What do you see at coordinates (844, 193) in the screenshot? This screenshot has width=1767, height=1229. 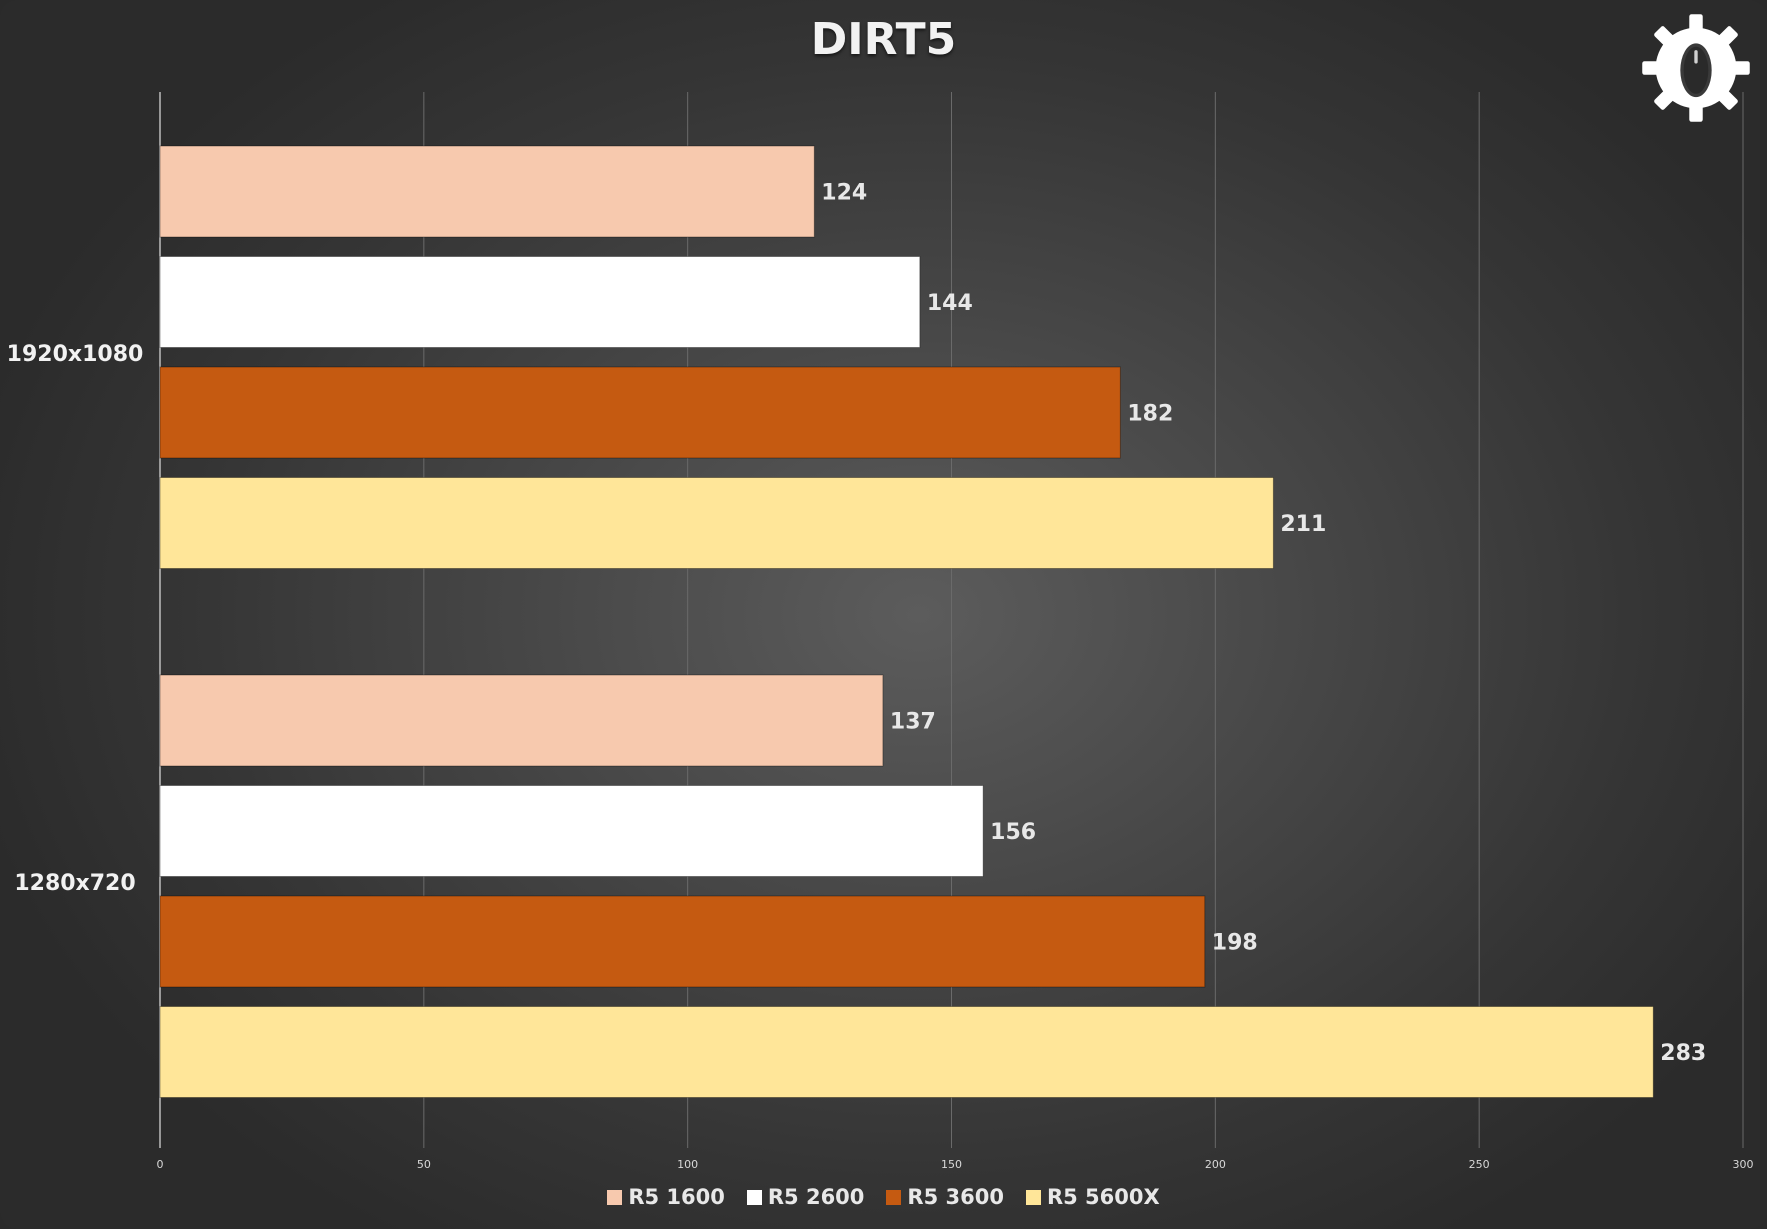 I see `data-label: 124` at bounding box center [844, 193].